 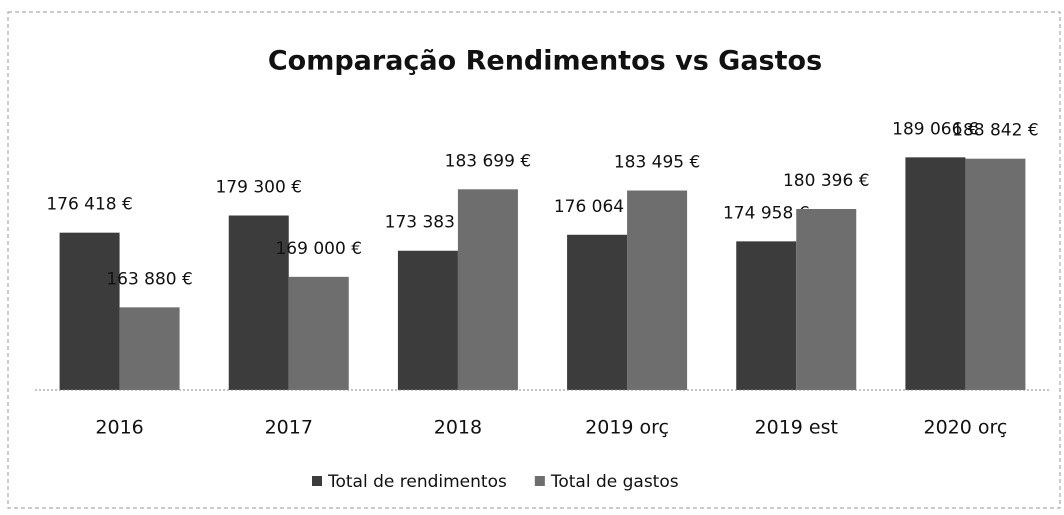 I want to click on x-tick-label: 2017, so click(x=289, y=428).